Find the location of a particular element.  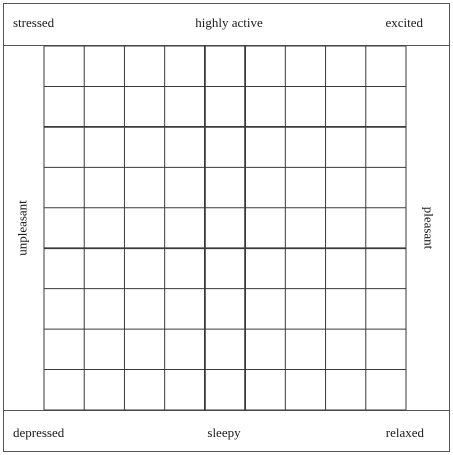

top-label-band: stressed highly active excited is located at coordinates (226, 24).